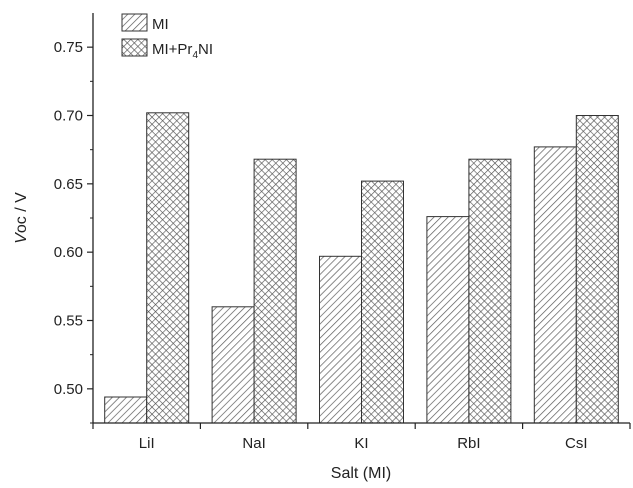 The height and width of the screenshot is (488, 633). I want to click on y-tick-label: 0.55, so click(68, 321).